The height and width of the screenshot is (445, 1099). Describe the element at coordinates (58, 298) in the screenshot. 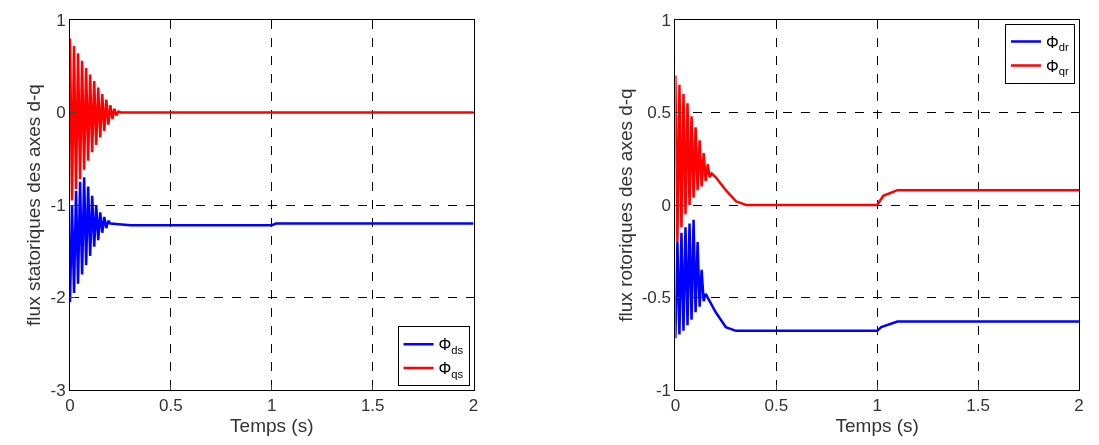

I see `y-tick-label: -2` at that location.